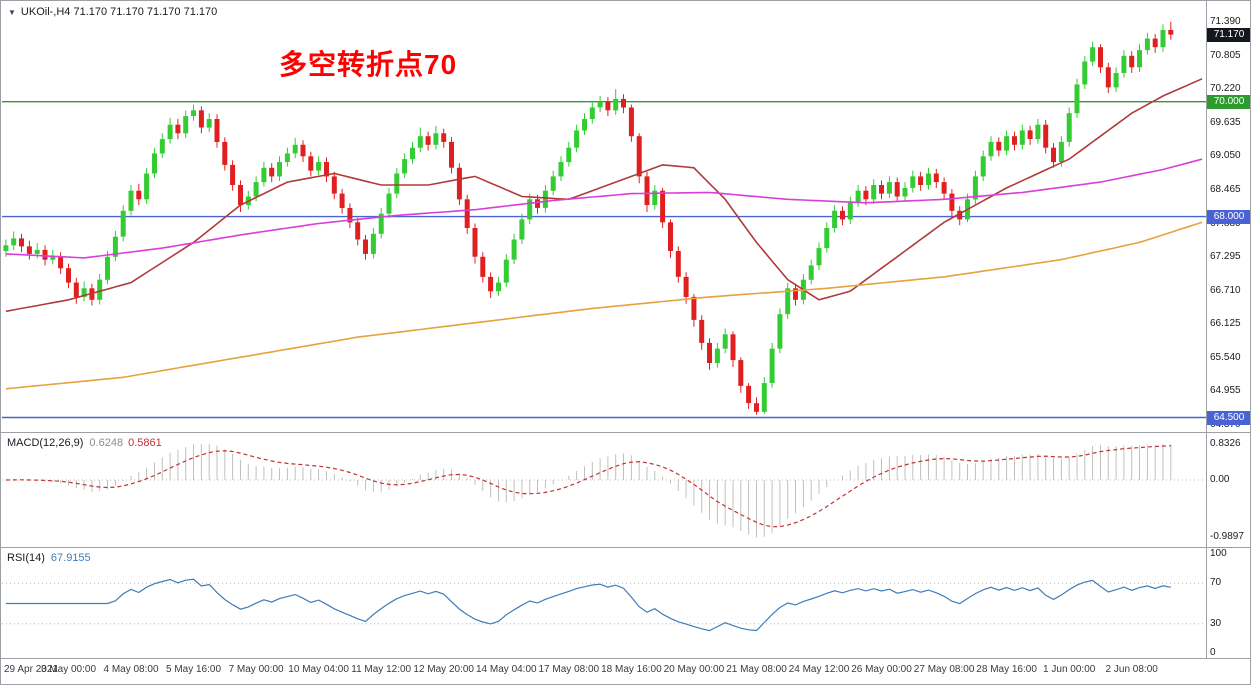 The height and width of the screenshot is (685, 1251). Describe the element at coordinates (1225, 122) in the screenshot. I see `price-axis-tick: 69.635` at that location.